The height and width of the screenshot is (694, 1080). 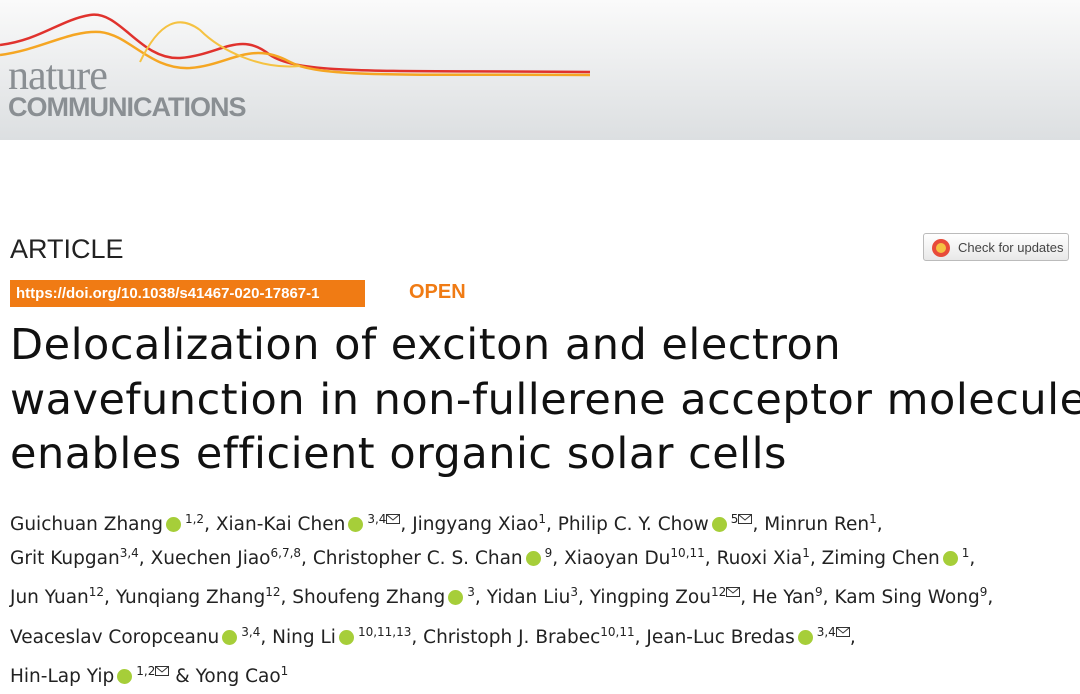 I want to click on author: He Yan9,, so click(x=790, y=597).